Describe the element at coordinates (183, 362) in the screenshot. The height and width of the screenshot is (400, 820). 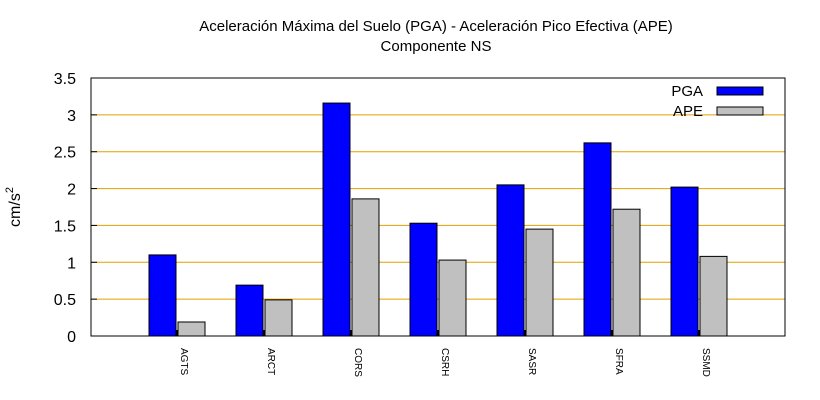
I see `x-tick-label-agts: AGTS` at that location.